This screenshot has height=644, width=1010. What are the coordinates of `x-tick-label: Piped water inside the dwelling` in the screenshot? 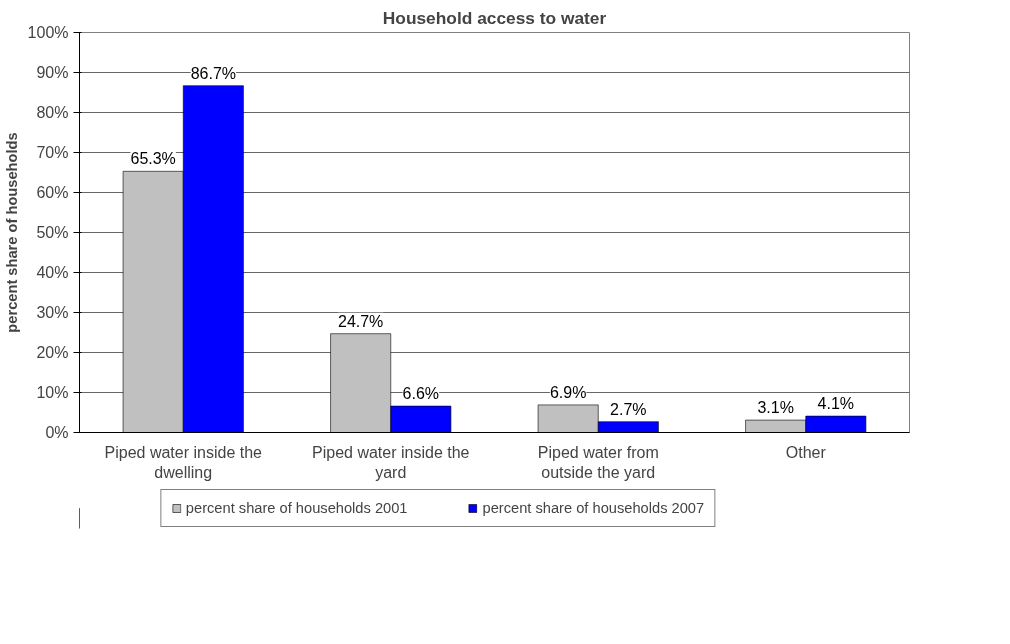 It's located at (183, 462).